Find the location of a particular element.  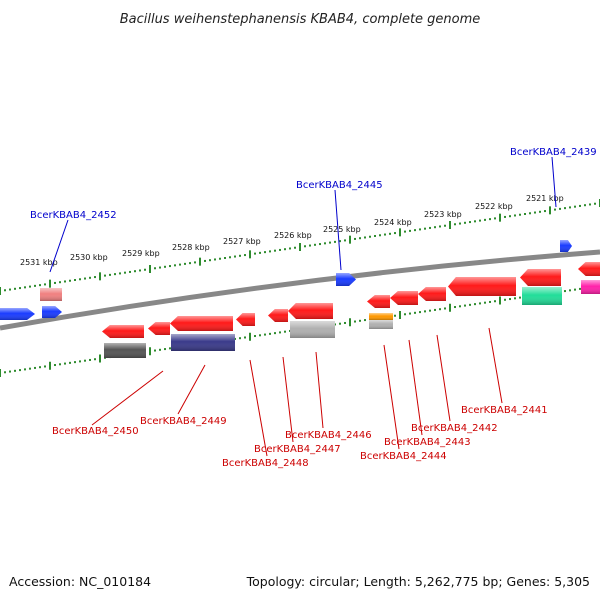

gene-label-bottom: BcerKBAB4_2442 is located at coordinates (454, 428).